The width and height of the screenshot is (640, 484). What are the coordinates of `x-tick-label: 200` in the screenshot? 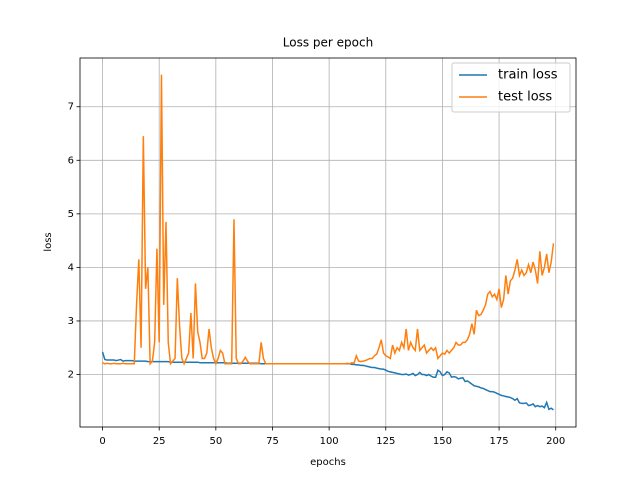 It's located at (555, 441).